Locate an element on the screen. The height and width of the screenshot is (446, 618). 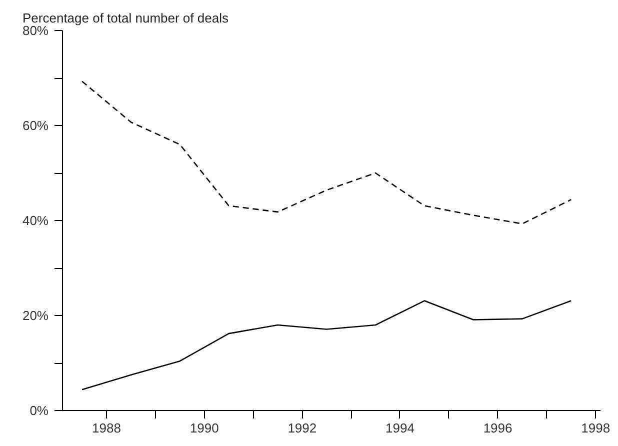
x-tick-label: 1996 is located at coordinates (497, 428).